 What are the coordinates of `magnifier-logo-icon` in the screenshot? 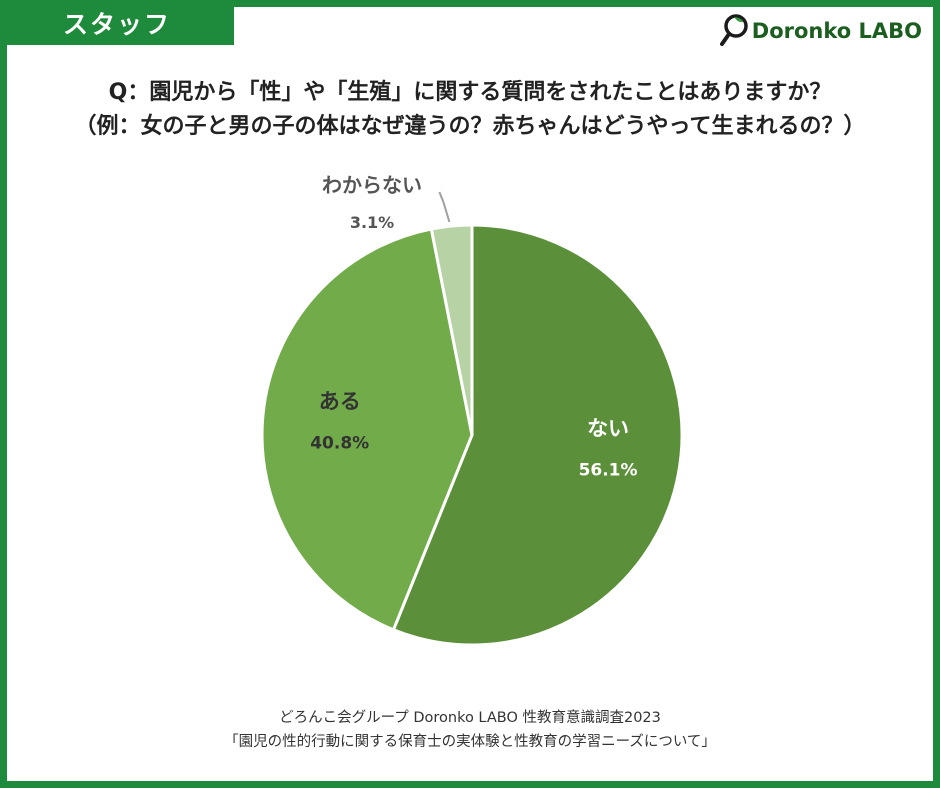 It's located at (733, 30).